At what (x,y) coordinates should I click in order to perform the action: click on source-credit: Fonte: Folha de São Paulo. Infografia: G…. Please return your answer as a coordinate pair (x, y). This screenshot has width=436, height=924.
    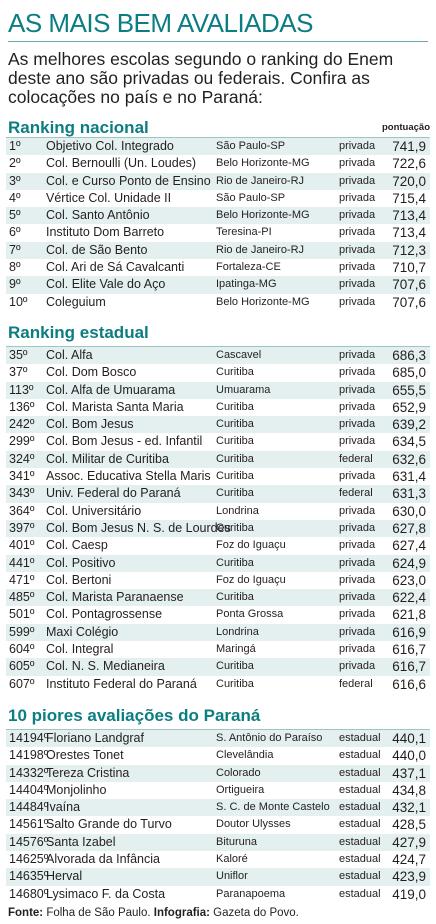
    Looking at the image, I should click on (153, 913).